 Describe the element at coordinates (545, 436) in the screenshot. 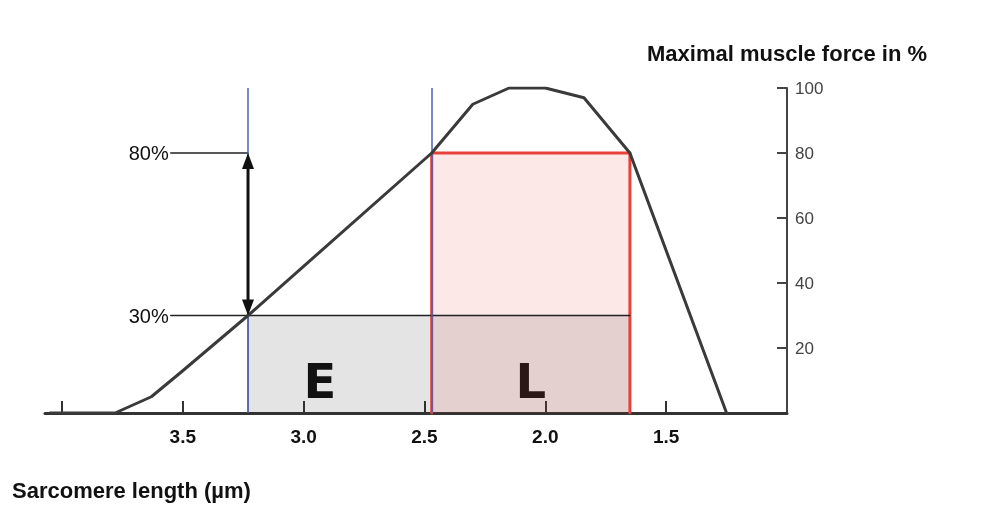

I see `x-tick-label: 2.0` at that location.